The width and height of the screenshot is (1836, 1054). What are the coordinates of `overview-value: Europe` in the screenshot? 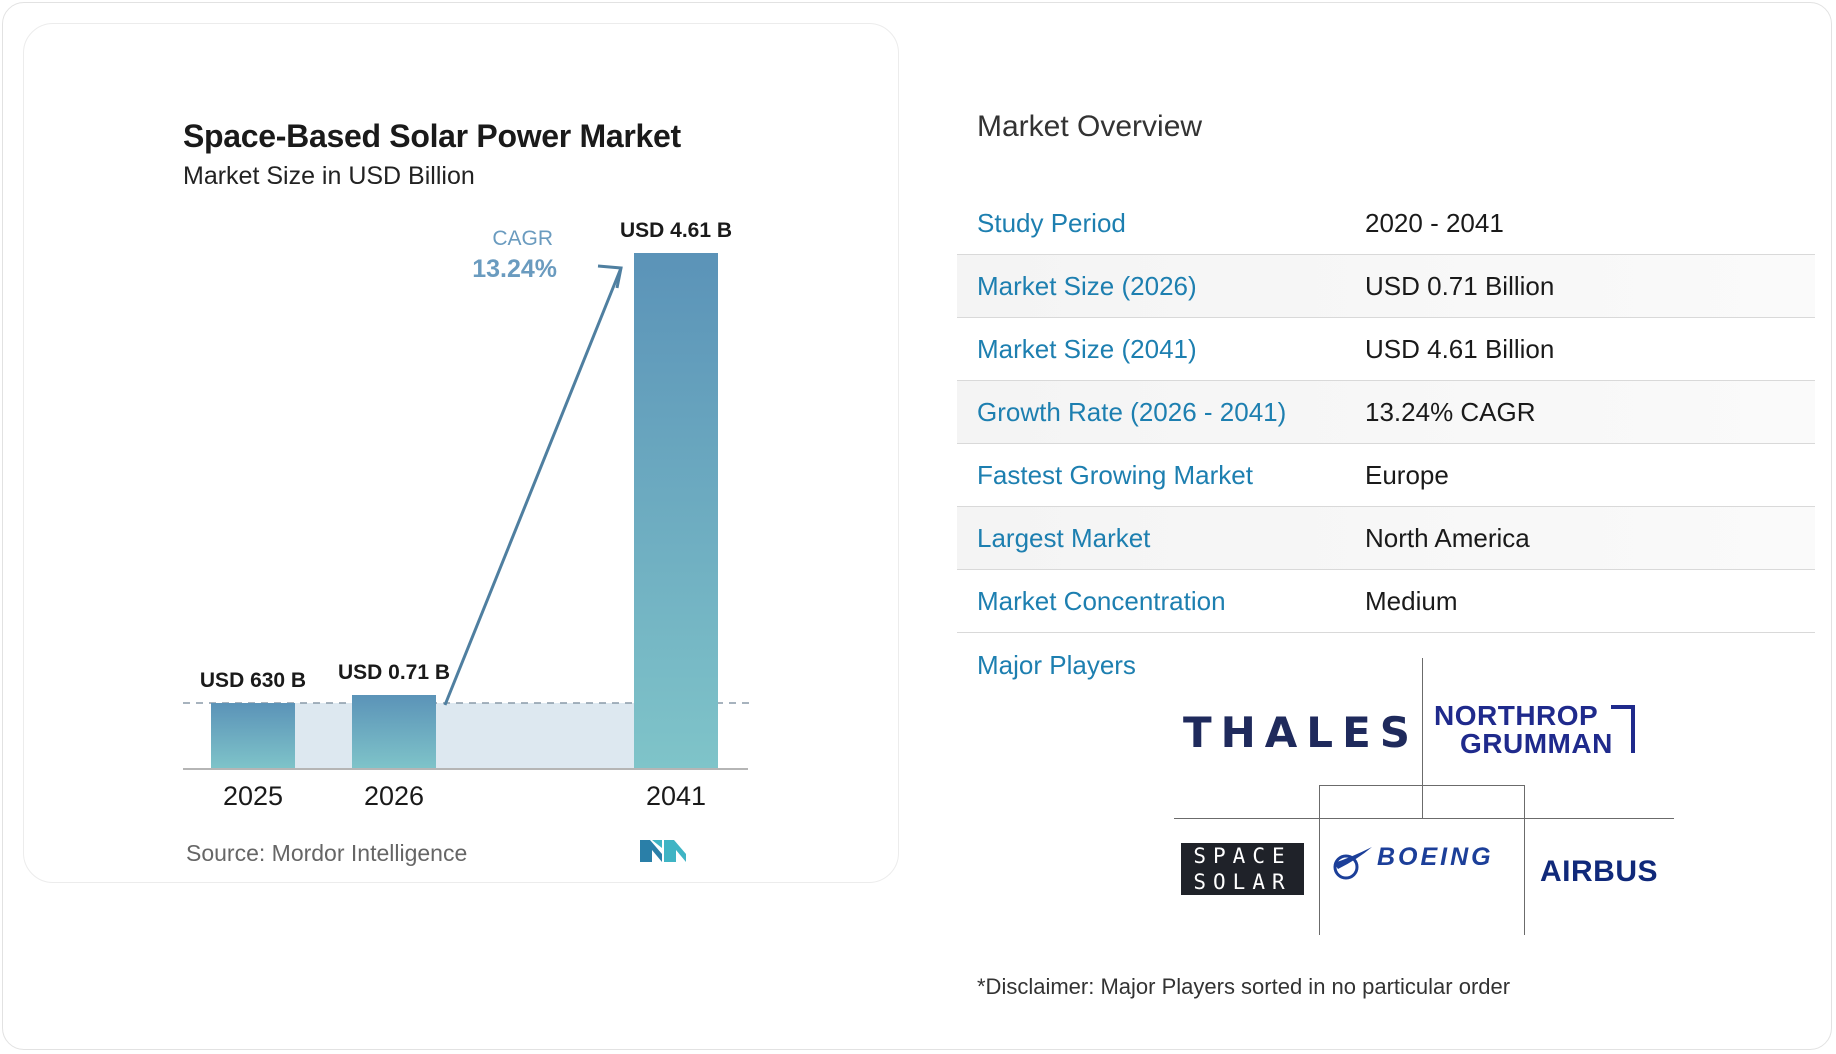 It's located at (1407, 474).